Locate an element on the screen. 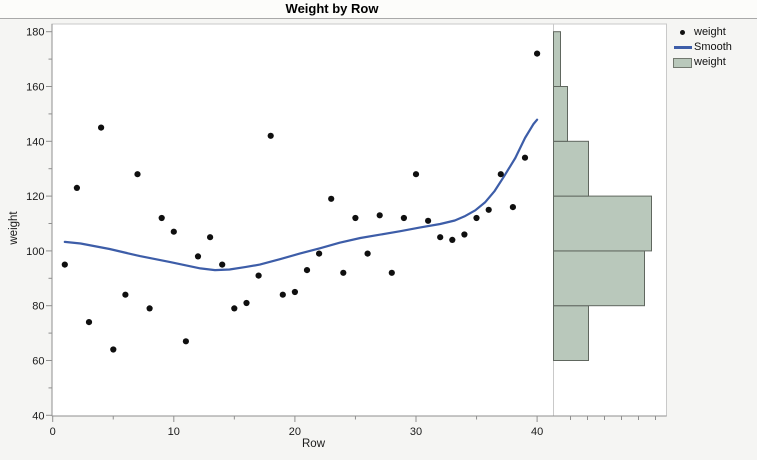  legend: weight Smooth weight is located at coordinates (701, 47).